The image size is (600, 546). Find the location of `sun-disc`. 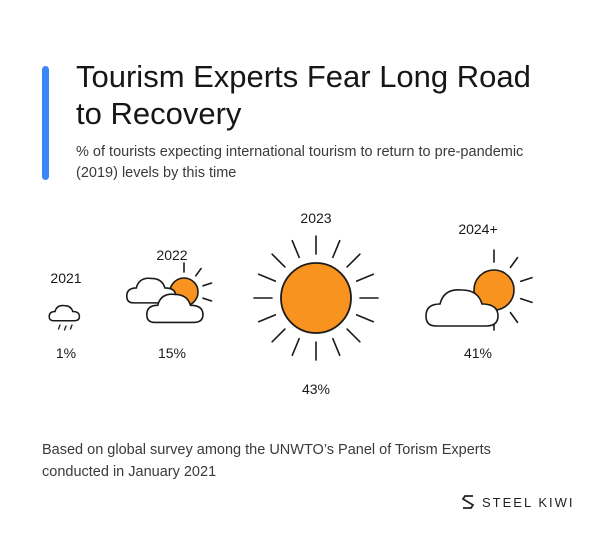

sun-disc is located at coordinates (316, 298).